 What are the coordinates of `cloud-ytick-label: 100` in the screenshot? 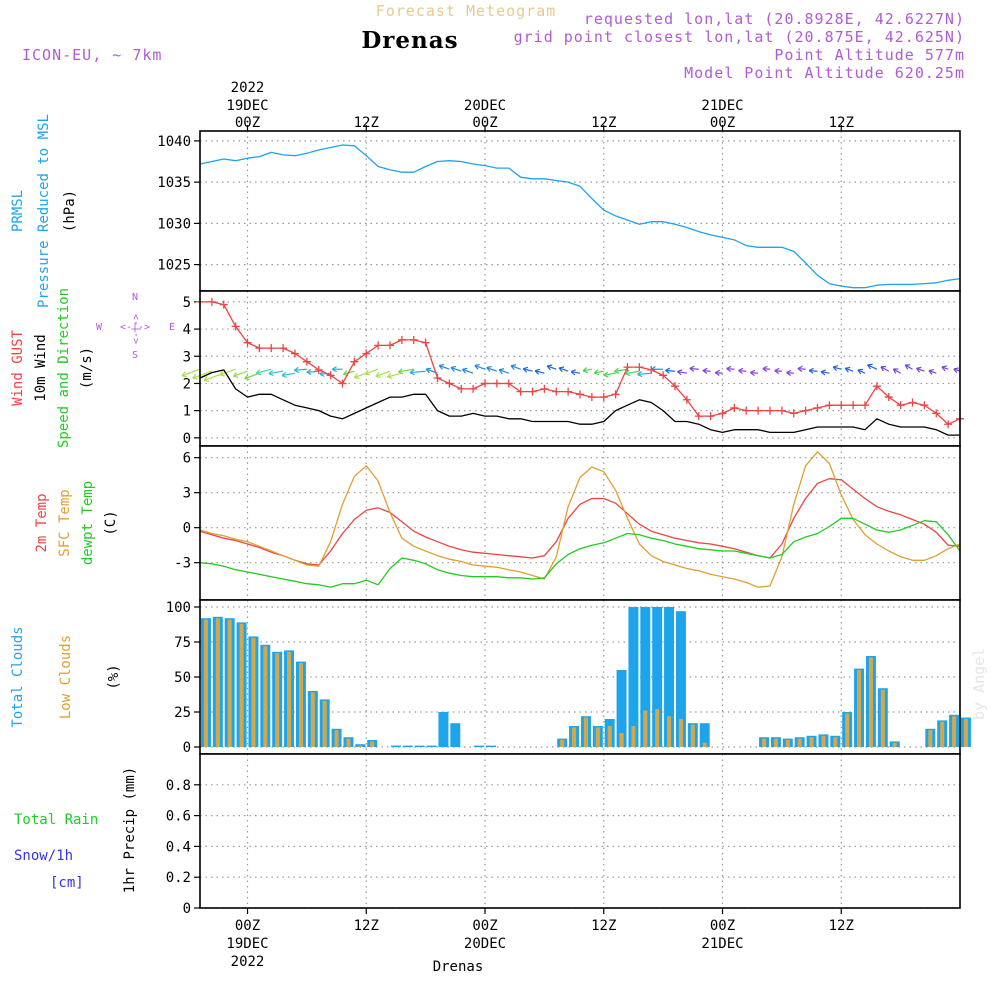 It's located at (178, 608).